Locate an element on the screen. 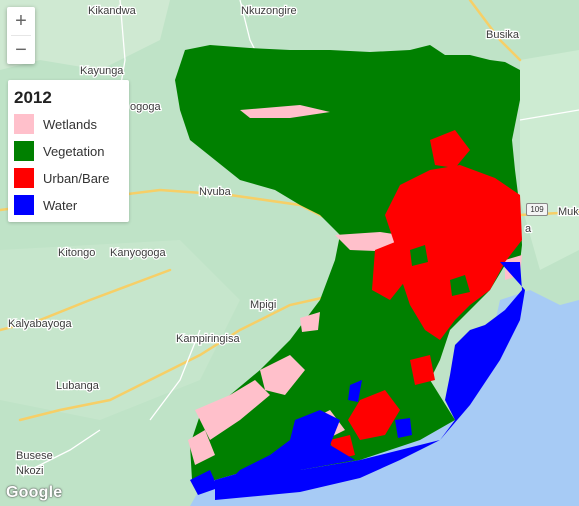 The width and height of the screenshot is (579, 506). legend-item-vegetation: Vegetation is located at coordinates (59, 151).